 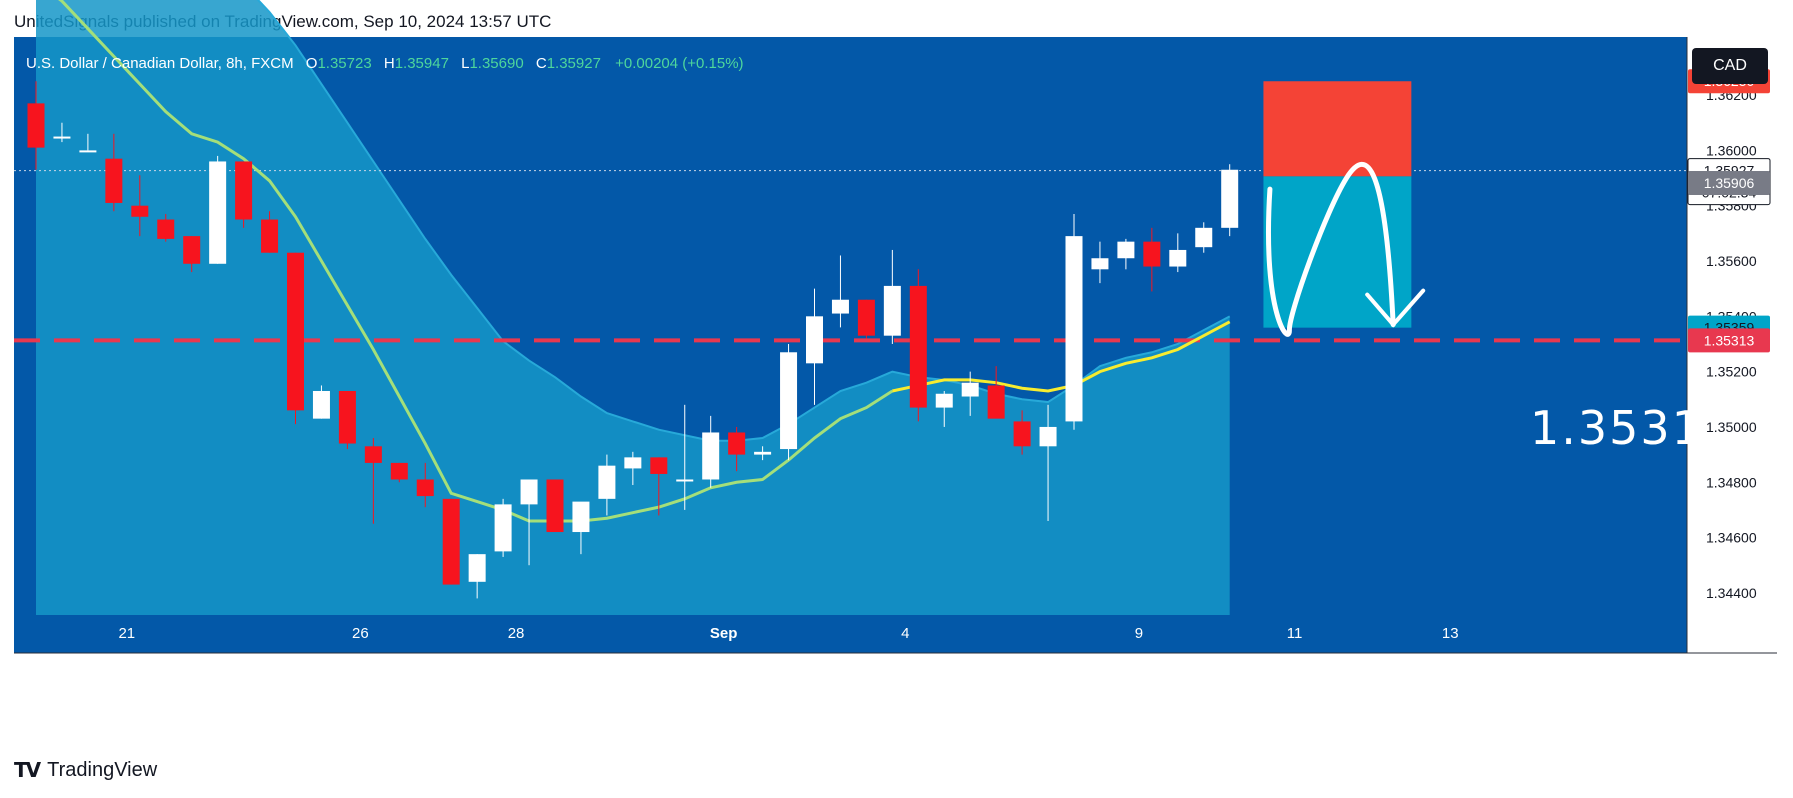 What do you see at coordinates (344, 63) in the screenshot?
I see `open-value: 1.35723` at bounding box center [344, 63].